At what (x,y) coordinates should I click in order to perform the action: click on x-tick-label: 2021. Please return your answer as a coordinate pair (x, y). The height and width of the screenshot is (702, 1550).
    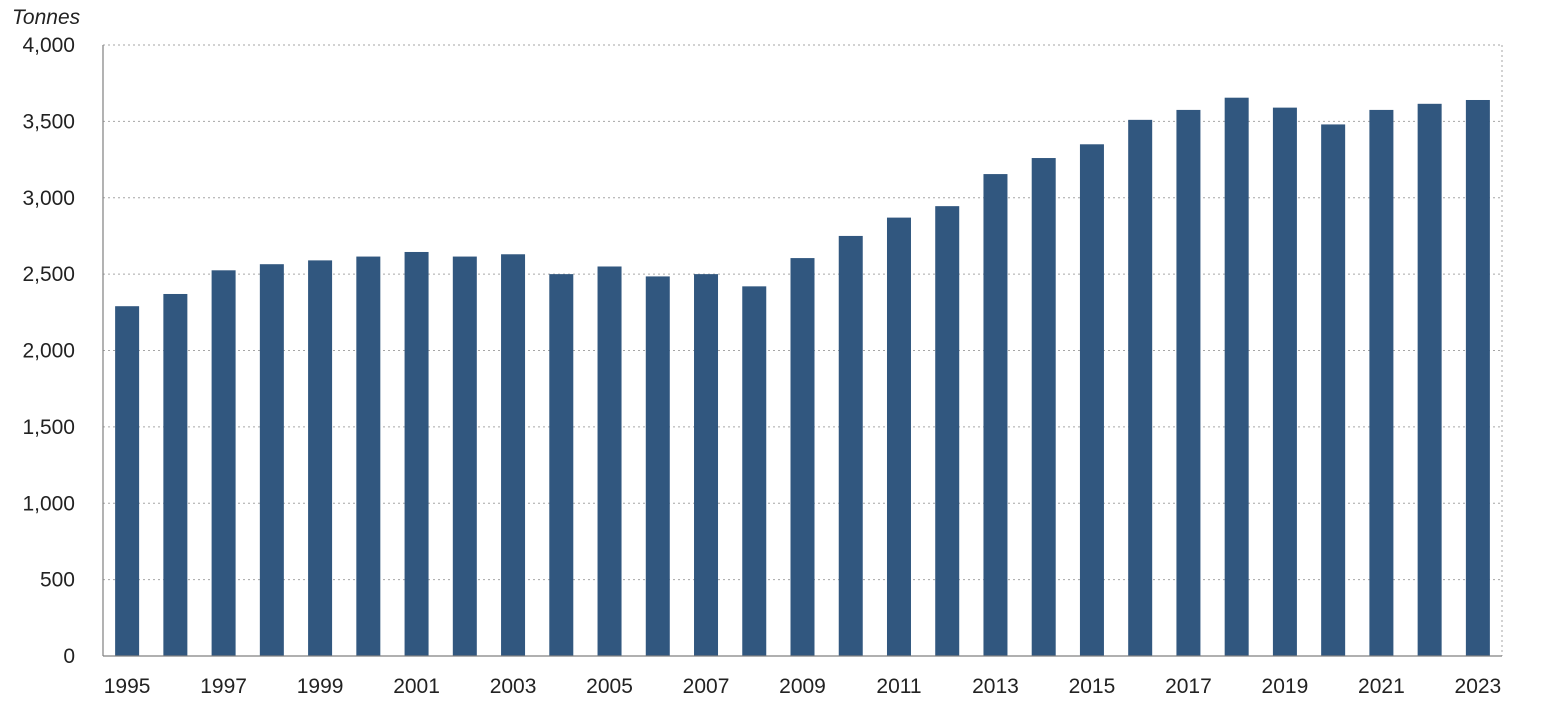
    Looking at the image, I should click on (1381, 686).